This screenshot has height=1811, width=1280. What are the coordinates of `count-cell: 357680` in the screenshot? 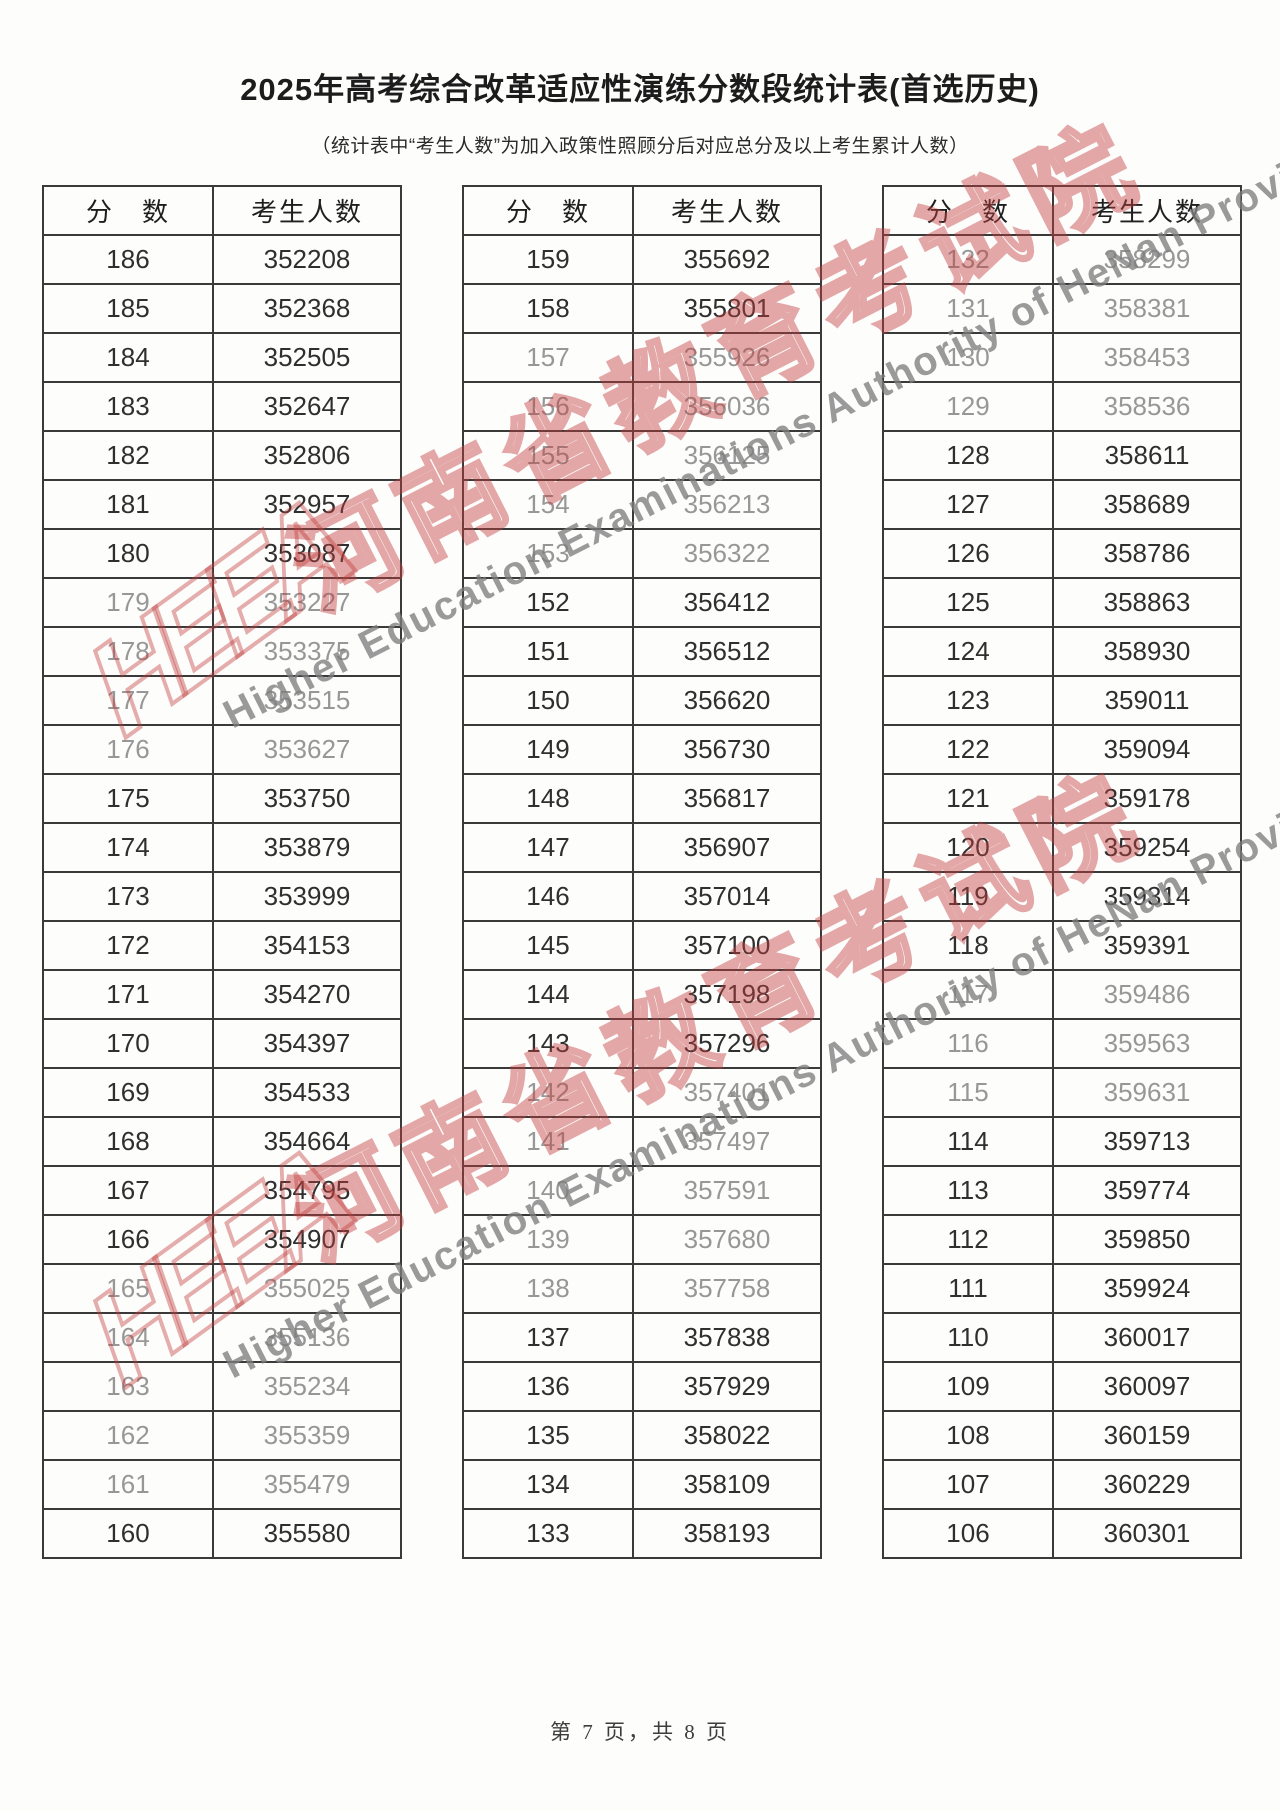 It's located at (727, 1239).